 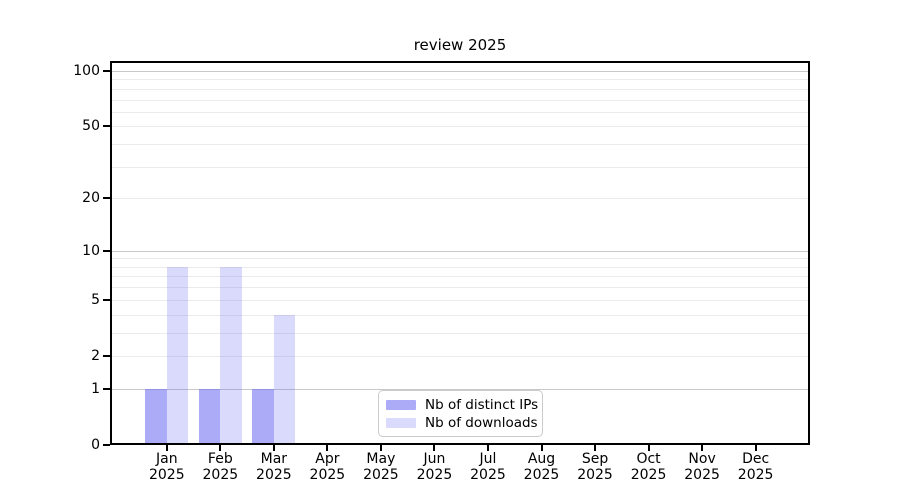 What do you see at coordinates (86, 71) in the screenshot?
I see `y-tick-label: 100` at bounding box center [86, 71].